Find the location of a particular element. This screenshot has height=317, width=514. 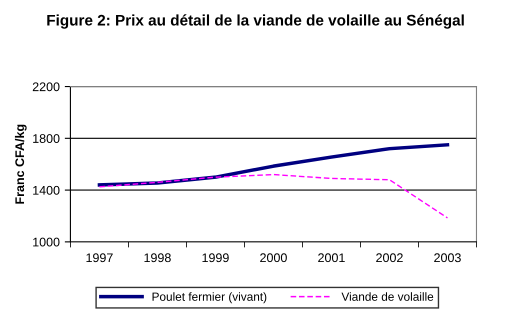

y-axis-title: Franc CFA/kg is located at coordinates (20, 164).